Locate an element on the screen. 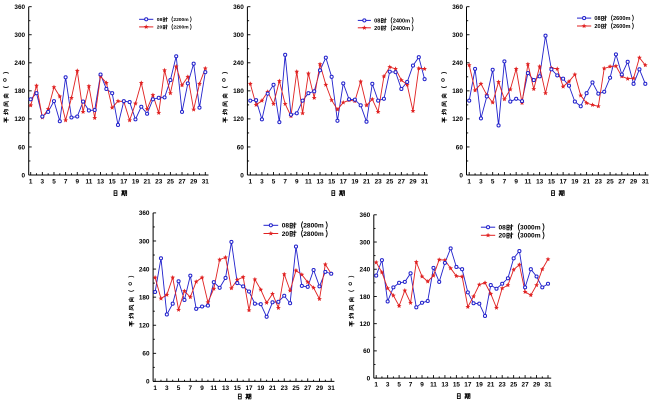 The width and height of the screenshot is (652, 404). svg-text: 3000m is located at coordinates (530, 236).